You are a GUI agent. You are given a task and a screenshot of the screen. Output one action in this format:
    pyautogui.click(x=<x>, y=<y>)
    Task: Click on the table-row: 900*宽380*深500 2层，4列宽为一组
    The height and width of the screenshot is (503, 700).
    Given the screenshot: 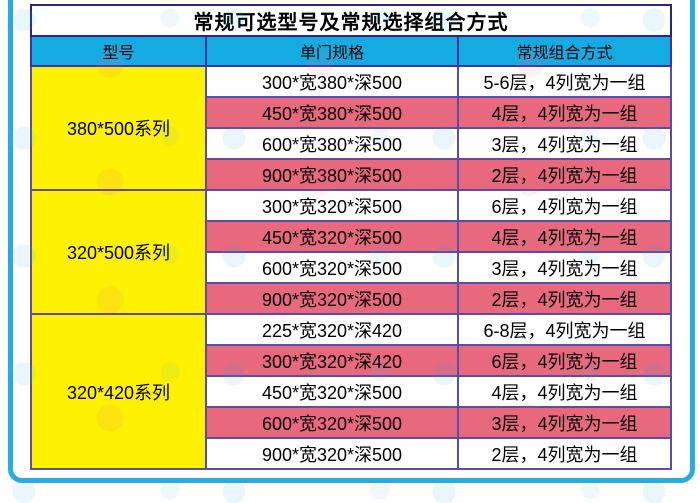 What is the action you would take?
    pyautogui.click(x=352, y=174)
    